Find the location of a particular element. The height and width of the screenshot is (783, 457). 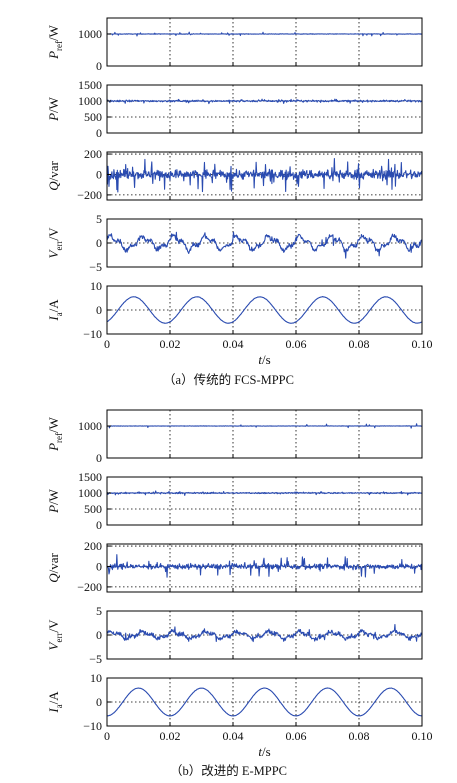

panel-0-2: 200 0 −200 Q/var is located at coordinates (234, 174).